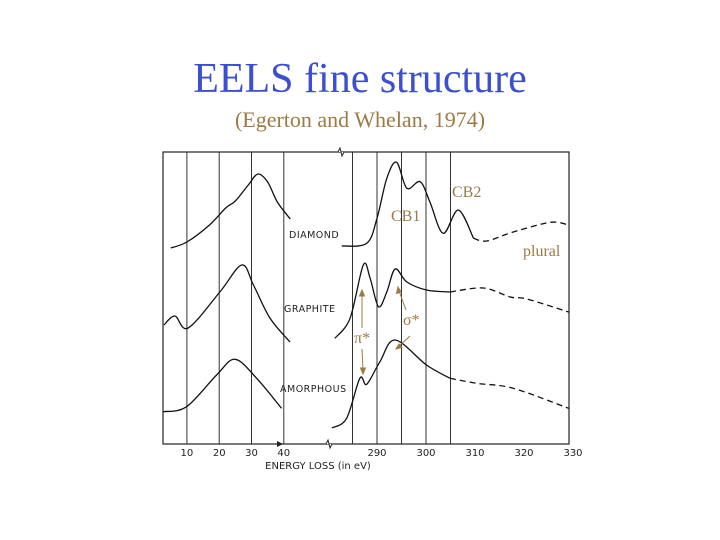 The image size is (720, 540). Describe the element at coordinates (411, 320) in the screenshot. I see `annotation-sigma-star: σ*` at that location.